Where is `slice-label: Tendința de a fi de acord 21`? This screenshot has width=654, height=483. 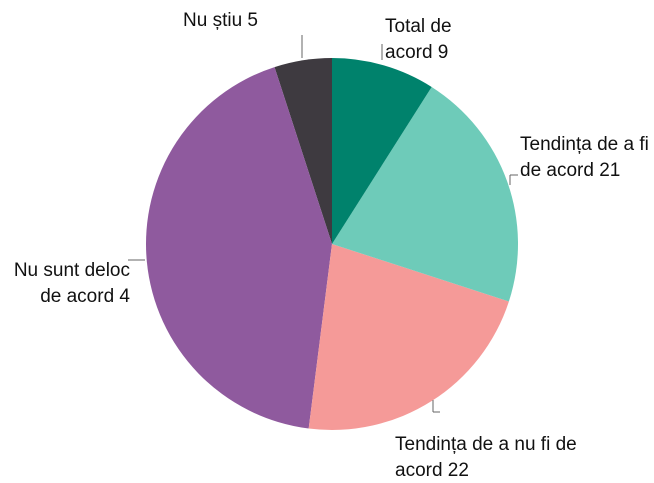 slice-label: Tendința de a fi de acord 21 is located at coordinates (584, 157).